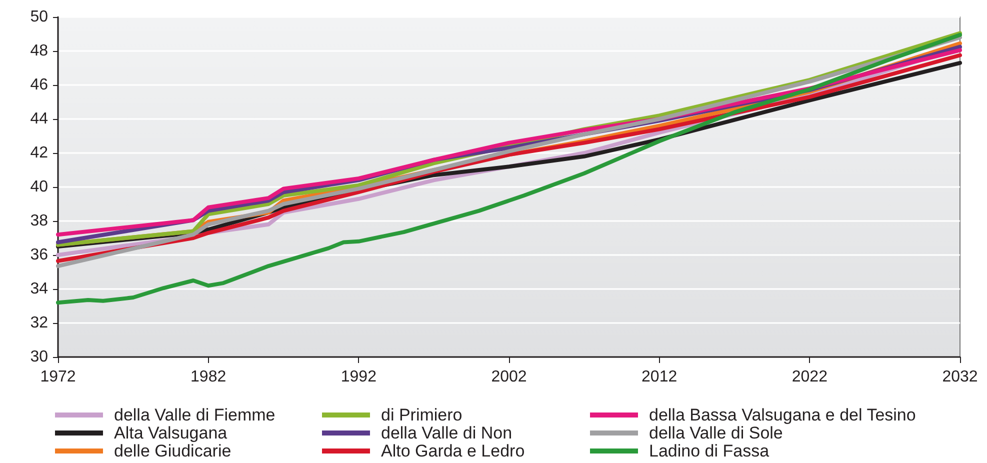 The image size is (987, 463). I want to click on x-tick-label: 1992, so click(358, 377).